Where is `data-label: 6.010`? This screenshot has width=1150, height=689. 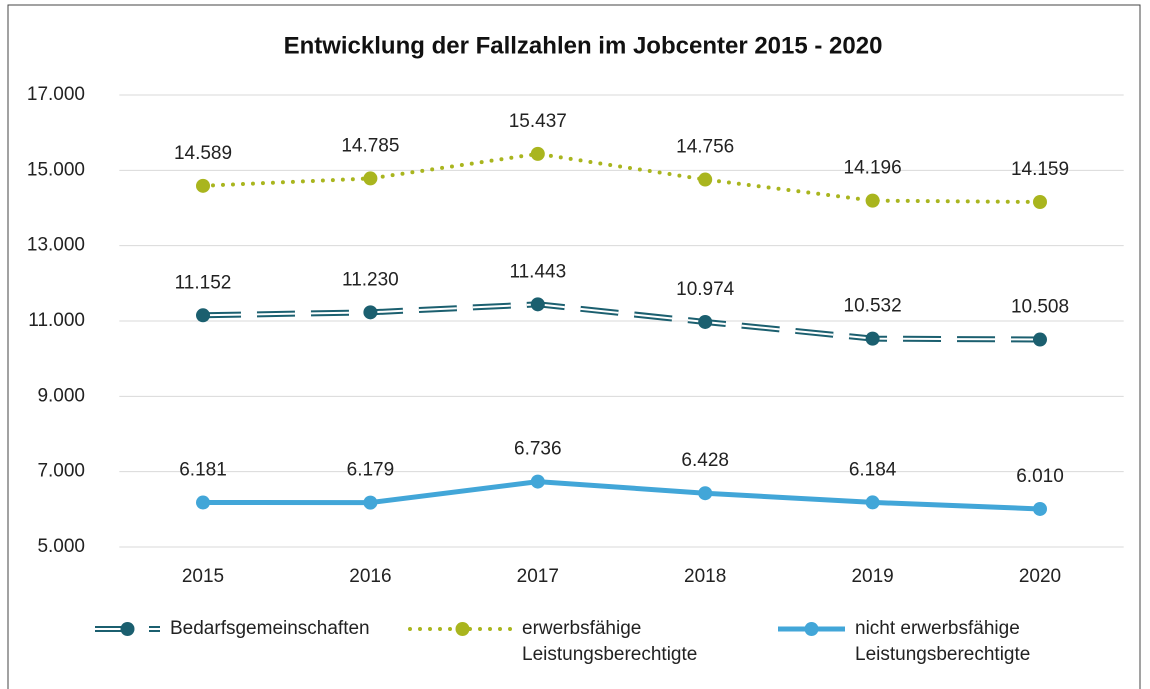 data-label: 6.010 is located at coordinates (1040, 476).